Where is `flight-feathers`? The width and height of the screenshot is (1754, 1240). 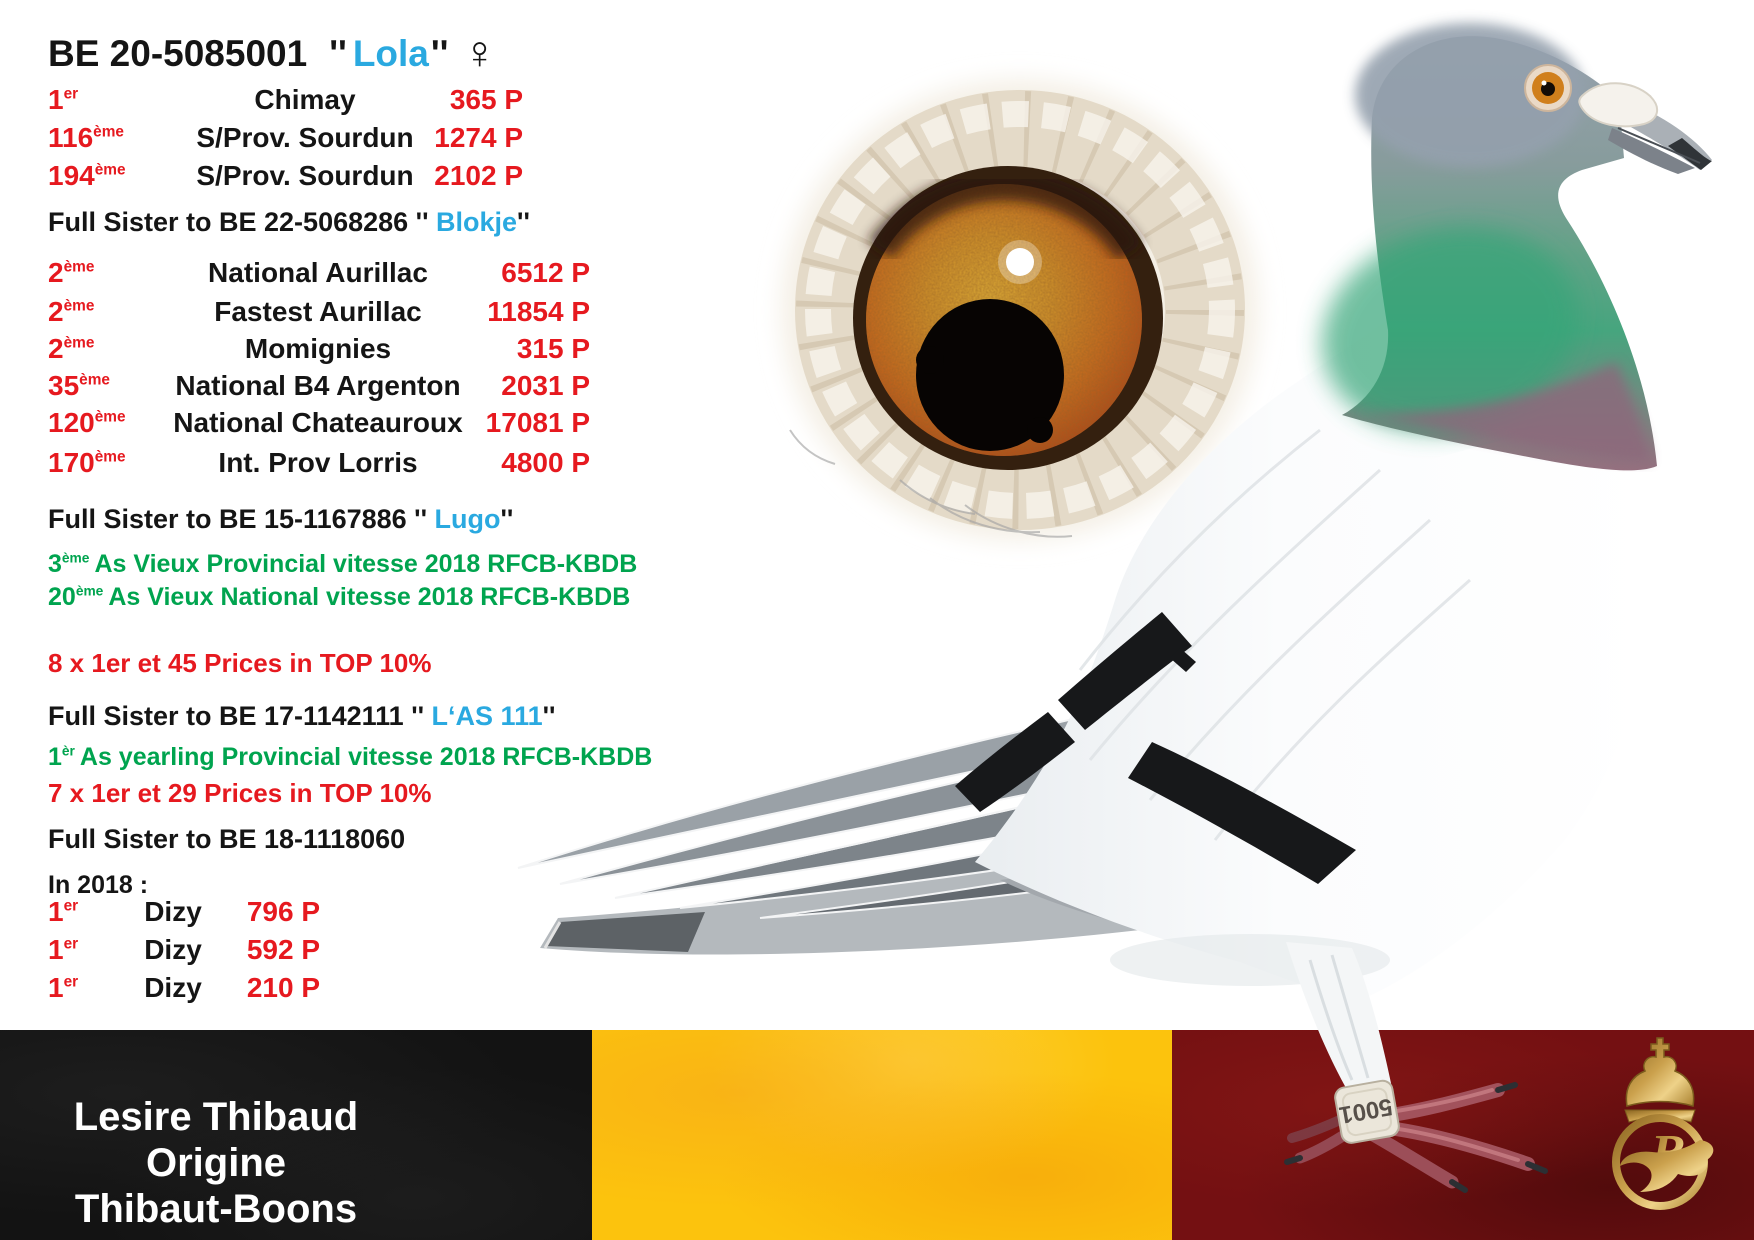 flight-feathers is located at coordinates (898, 803).